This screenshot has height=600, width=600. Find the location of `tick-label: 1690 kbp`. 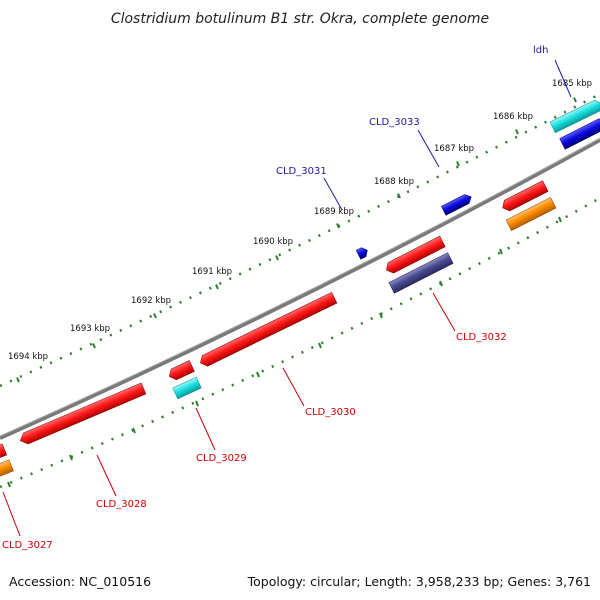

tick-label: 1690 kbp is located at coordinates (273, 242).